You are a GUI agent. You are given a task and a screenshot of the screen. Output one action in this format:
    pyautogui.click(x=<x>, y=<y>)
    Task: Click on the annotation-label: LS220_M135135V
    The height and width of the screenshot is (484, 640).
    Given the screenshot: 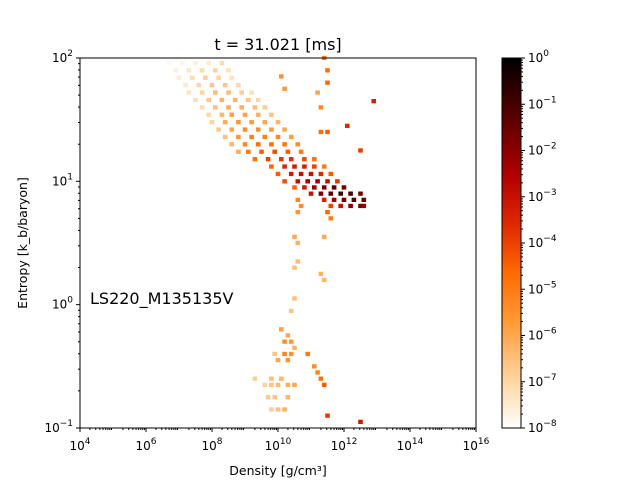 What is the action you would take?
    pyautogui.click(x=161, y=299)
    